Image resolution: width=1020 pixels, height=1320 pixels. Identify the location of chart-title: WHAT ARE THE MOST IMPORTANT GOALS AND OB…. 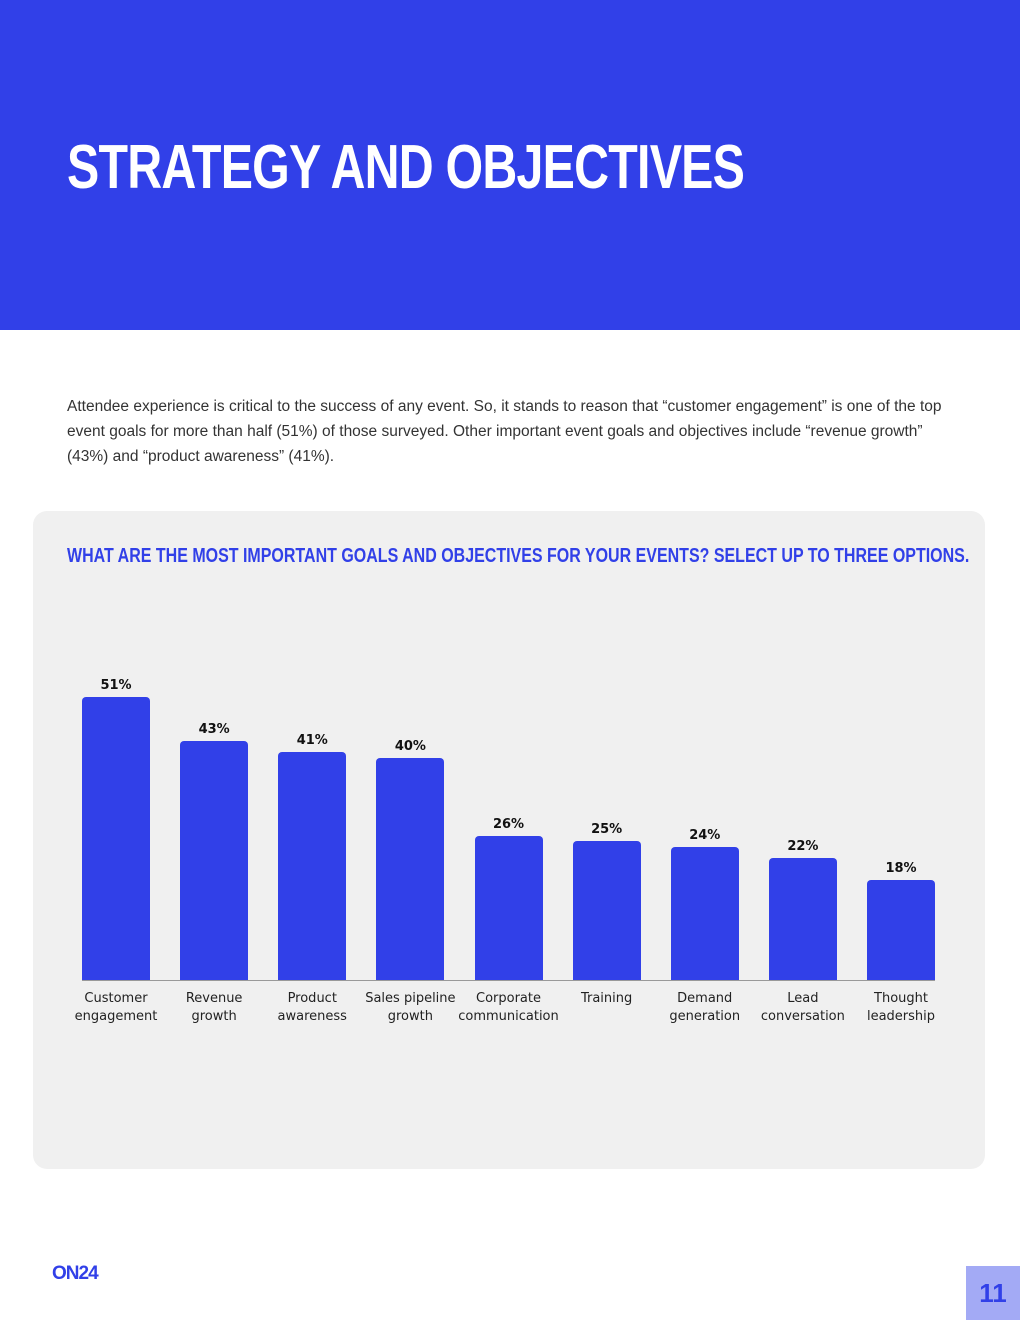
(518, 556).